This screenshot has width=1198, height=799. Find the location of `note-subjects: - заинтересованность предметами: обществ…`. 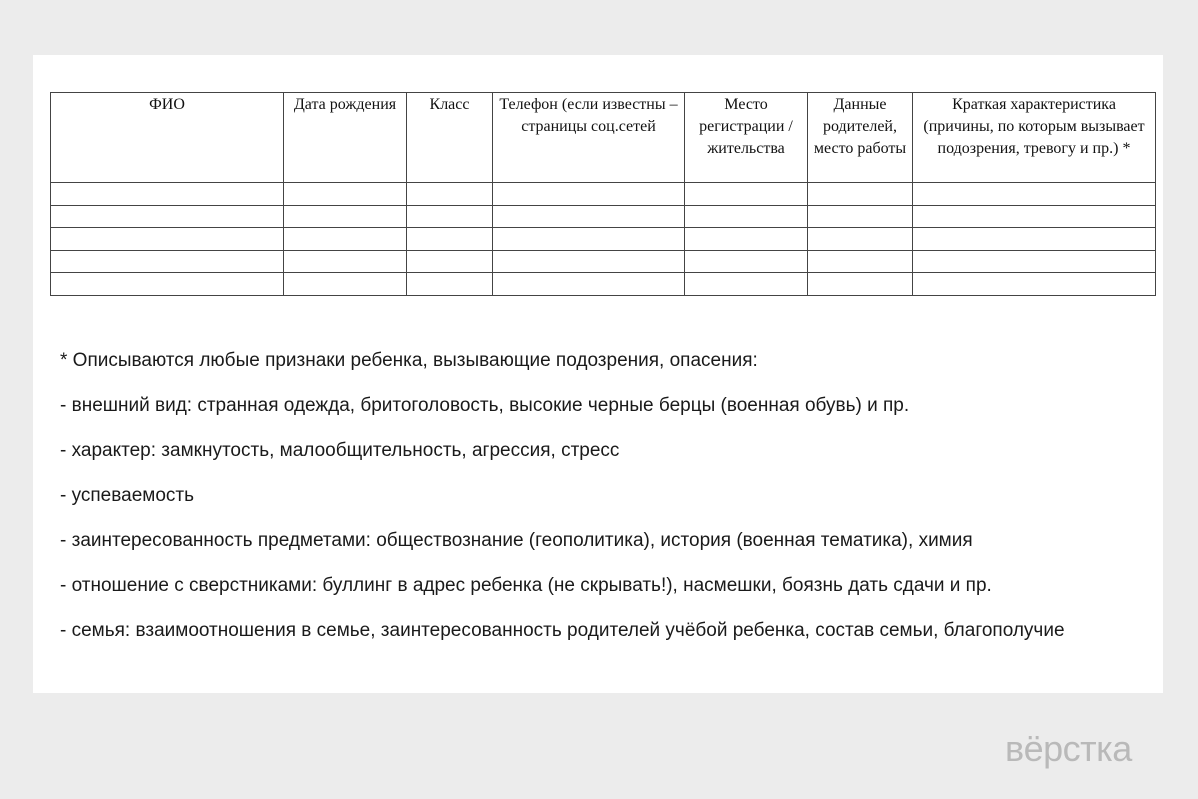

note-subjects: - заинтересованность предметами: обществ… is located at coordinates (516, 540).